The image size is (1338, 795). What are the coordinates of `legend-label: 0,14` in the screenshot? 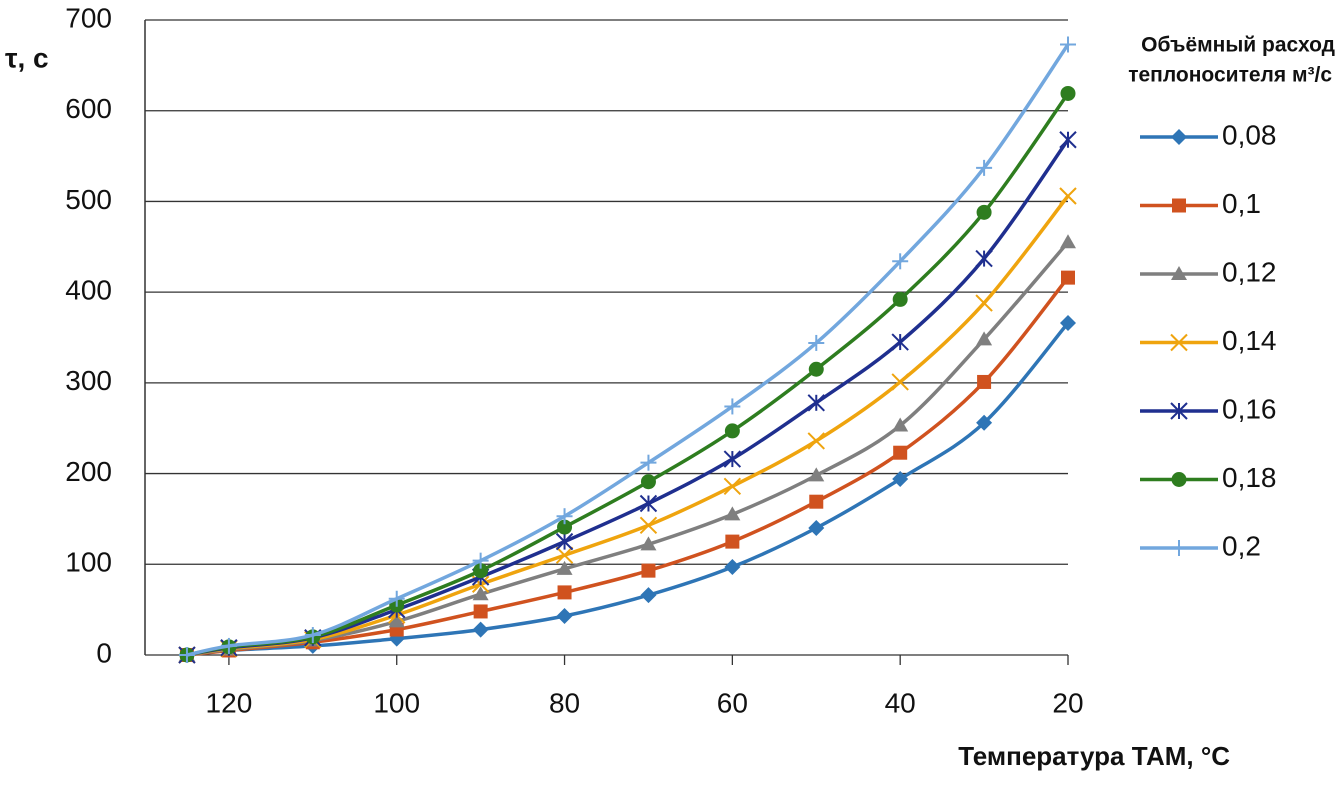 It's located at (1249, 340).